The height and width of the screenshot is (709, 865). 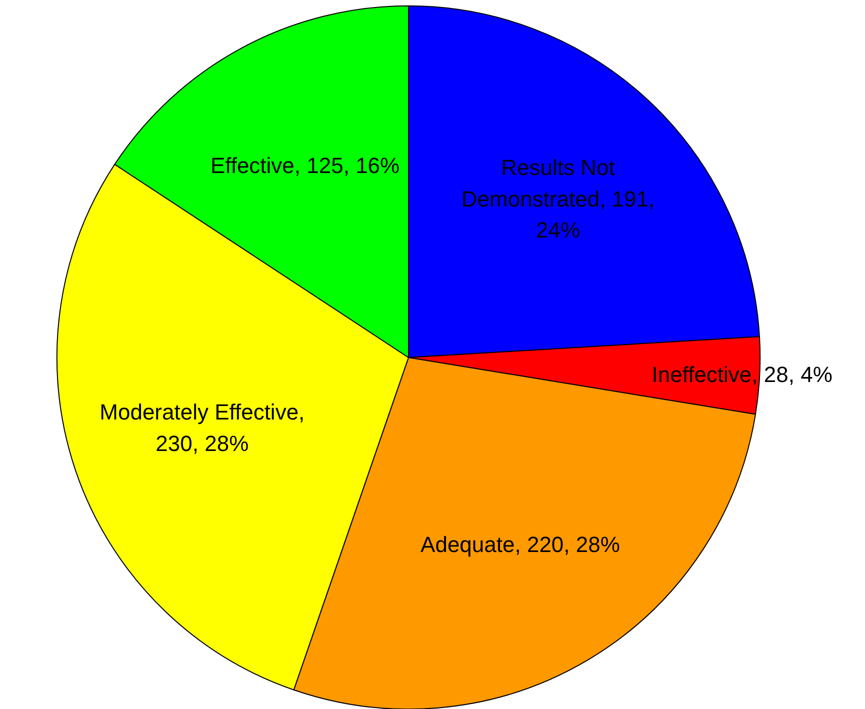 I want to click on slice-label: Results Not Demonstrated, 191, 24%, so click(x=558, y=199).